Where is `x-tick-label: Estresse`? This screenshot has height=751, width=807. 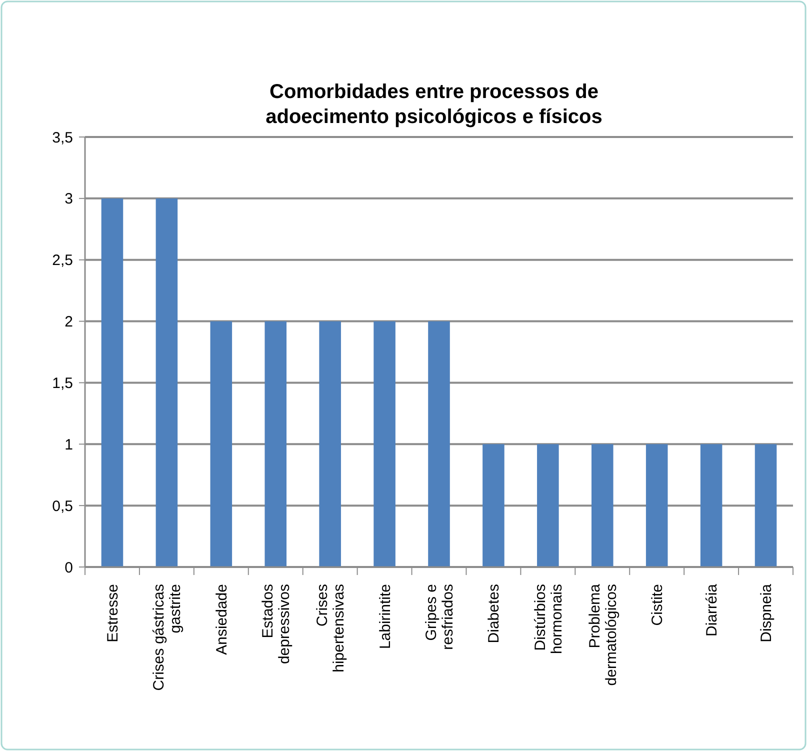
x-tick-label: Estresse is located at coordinates (113, 613).